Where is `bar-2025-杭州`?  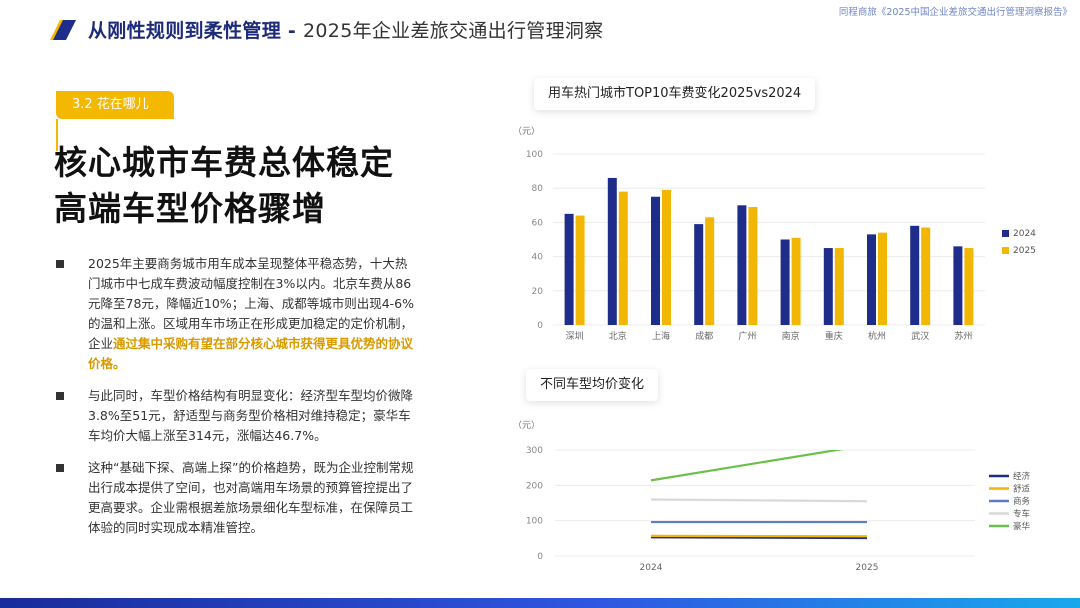 bar-2025-杭州 is located at coordinates (882, 278).